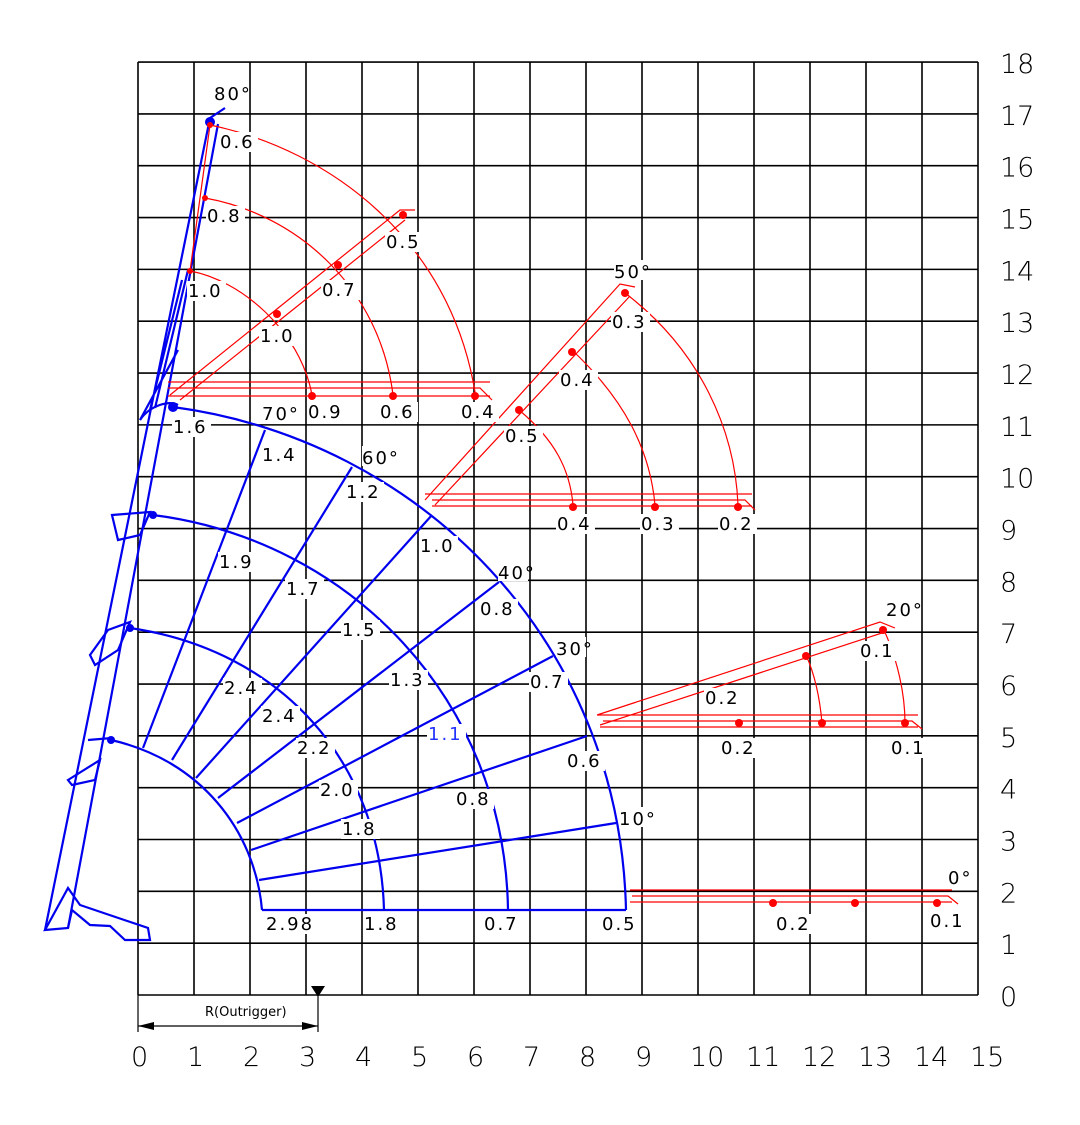 This screenshot has height=1125, width=1080. Describe the element at coordinates (251, 1057) in the screenshot. I see `x-tick-label: 2` at that location.